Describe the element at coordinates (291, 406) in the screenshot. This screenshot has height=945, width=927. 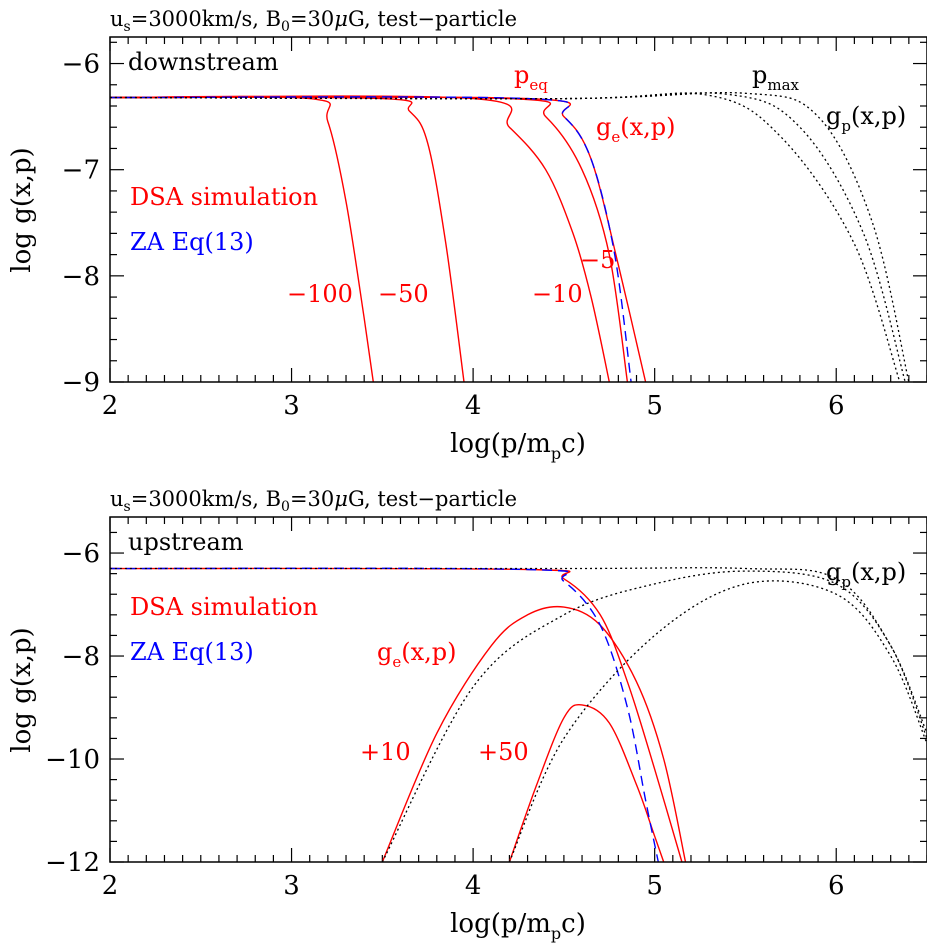
I see `top-xtick-label: 3` at that location.